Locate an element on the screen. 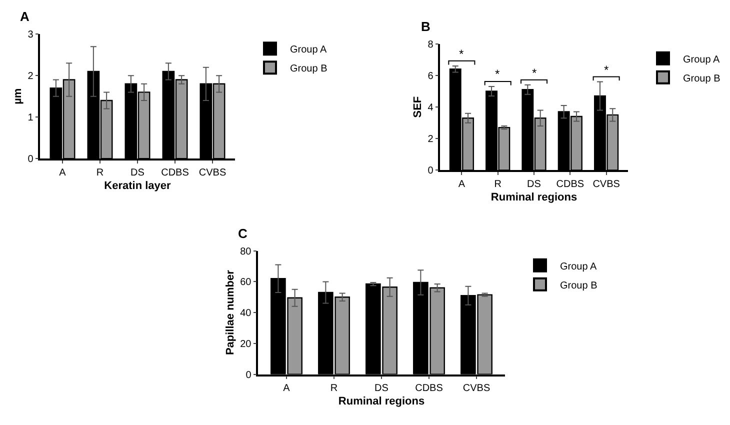 The height and width of the screenshot is (425, 730). y-tick-label: 60 is located at coordinates (246, 282).